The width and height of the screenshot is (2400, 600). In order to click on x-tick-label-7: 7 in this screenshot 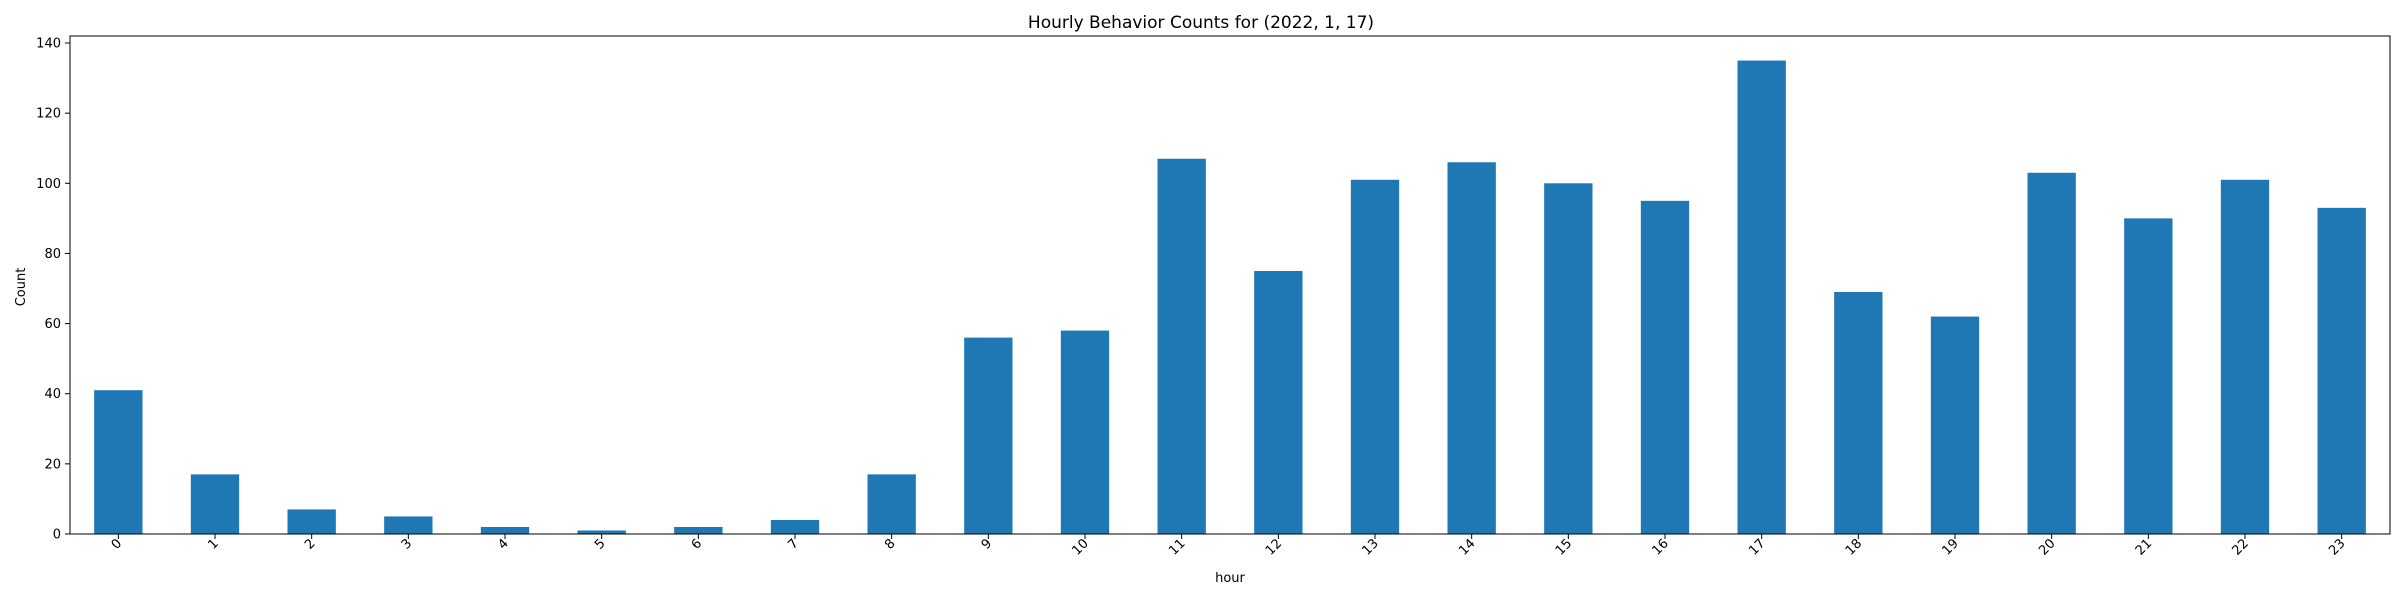, I will do `click(793, 544)`.